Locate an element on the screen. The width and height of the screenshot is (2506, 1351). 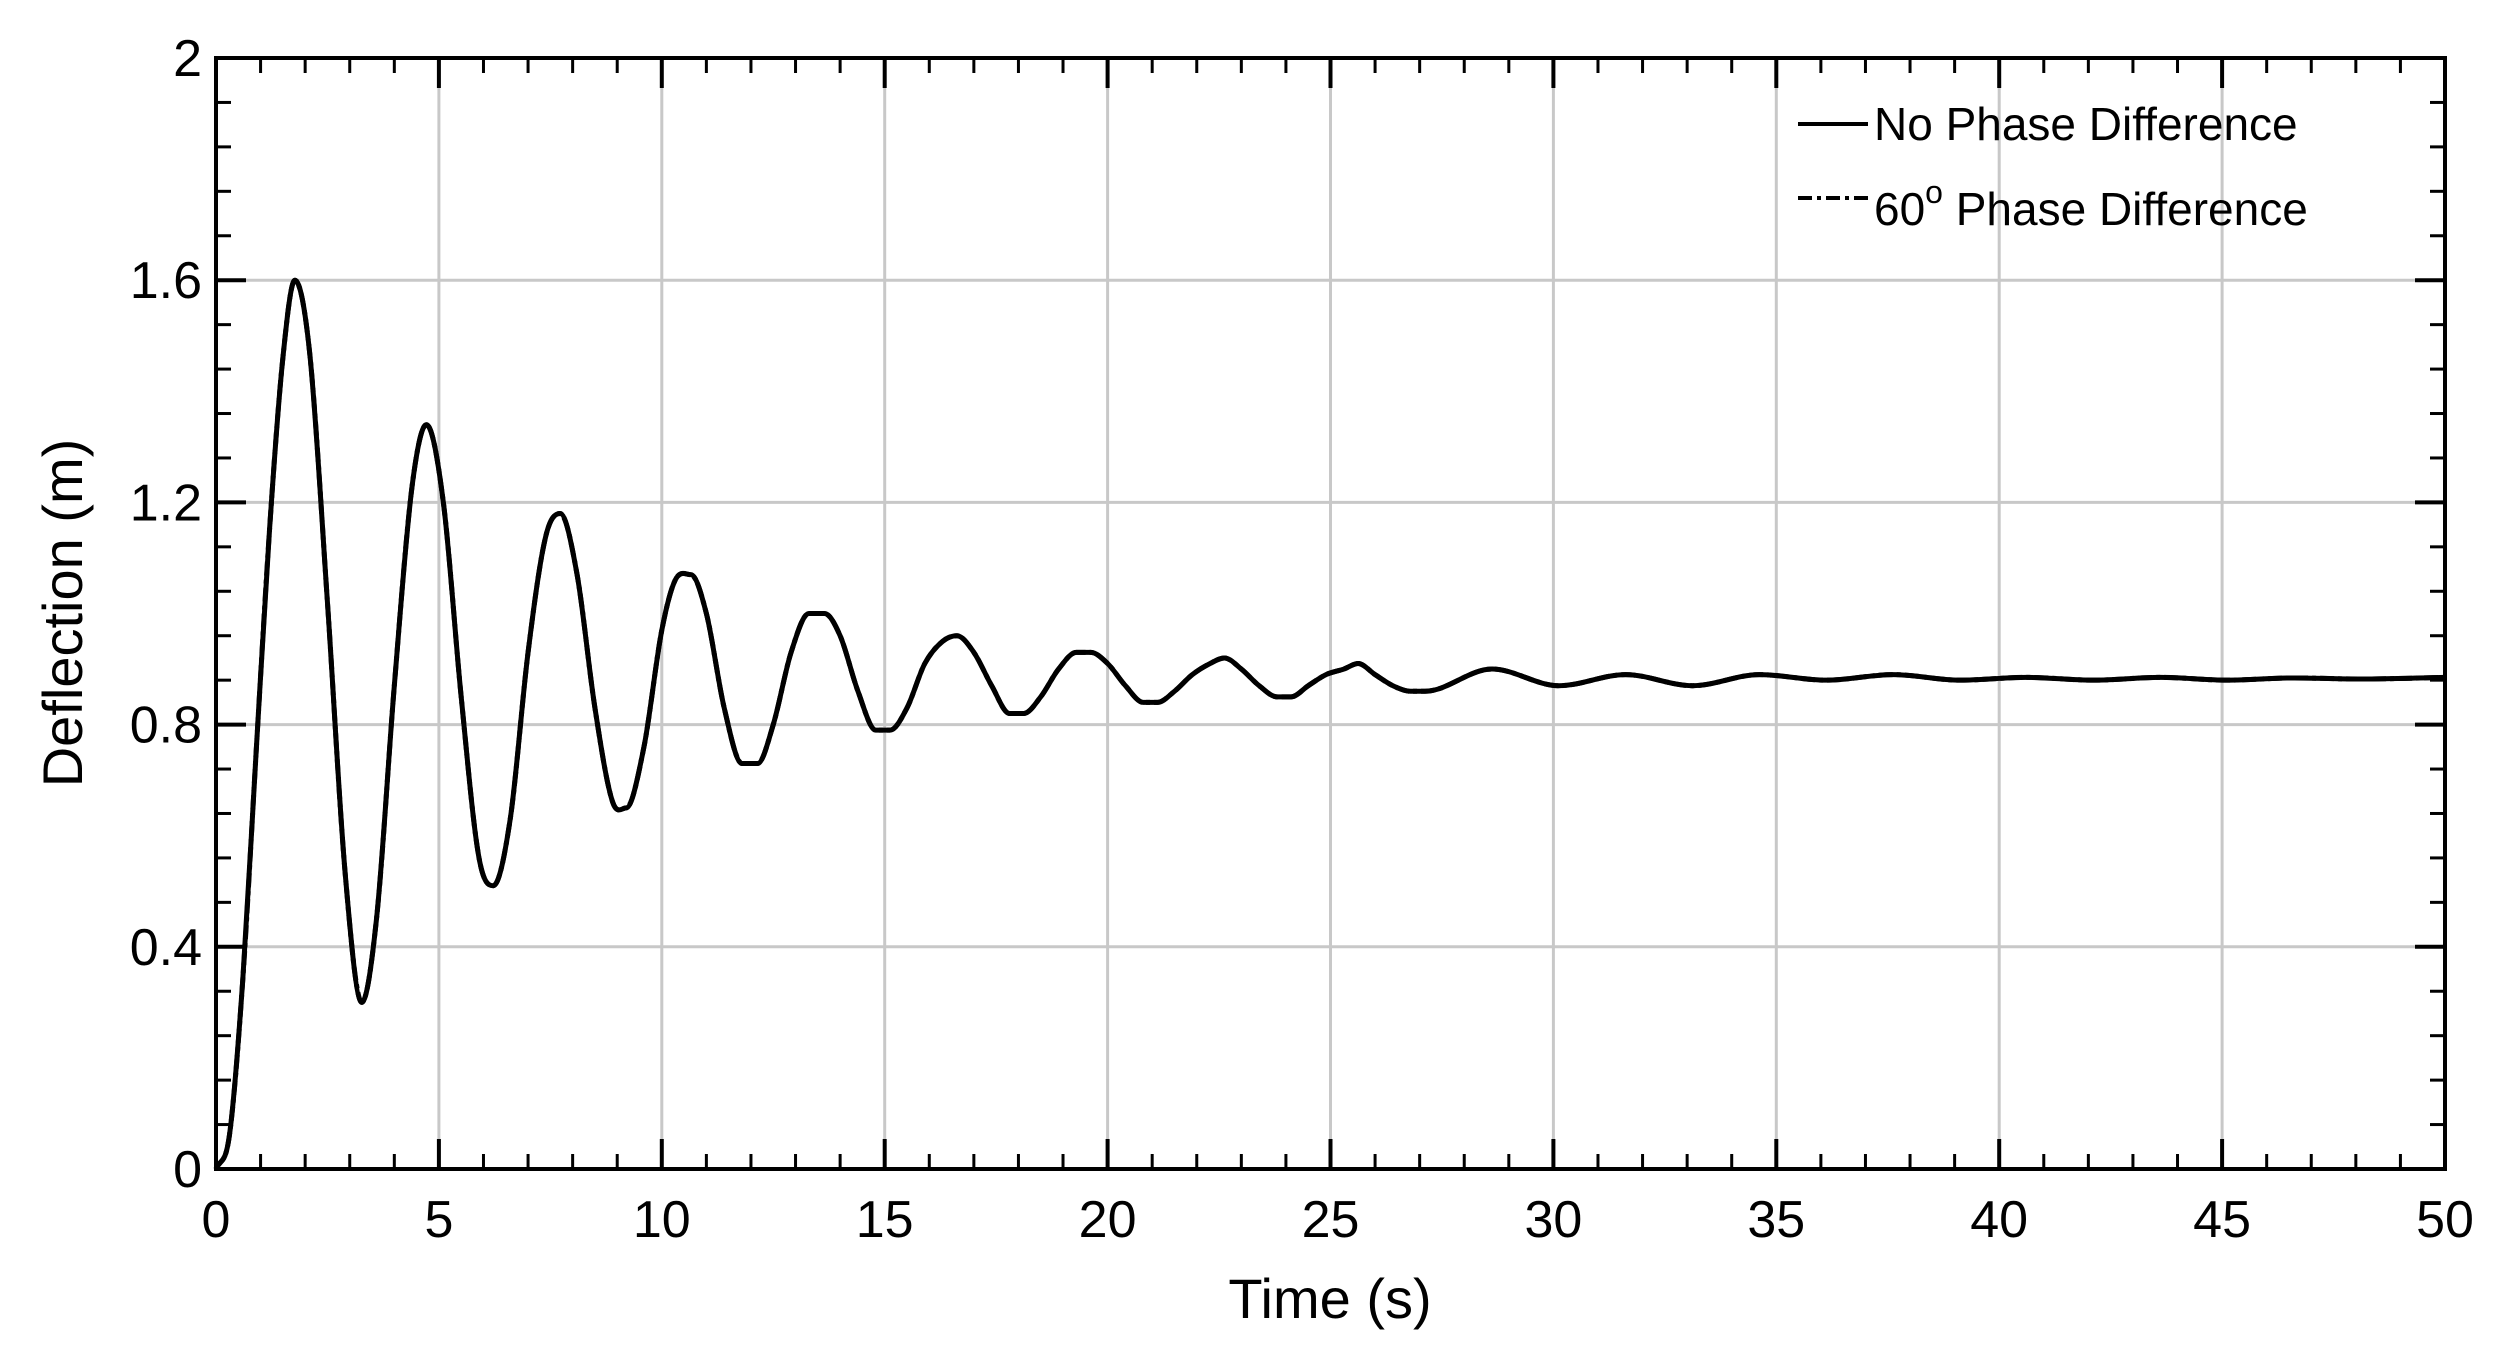
y-tick-label: 0.4 is located at coordinates (166, 948).